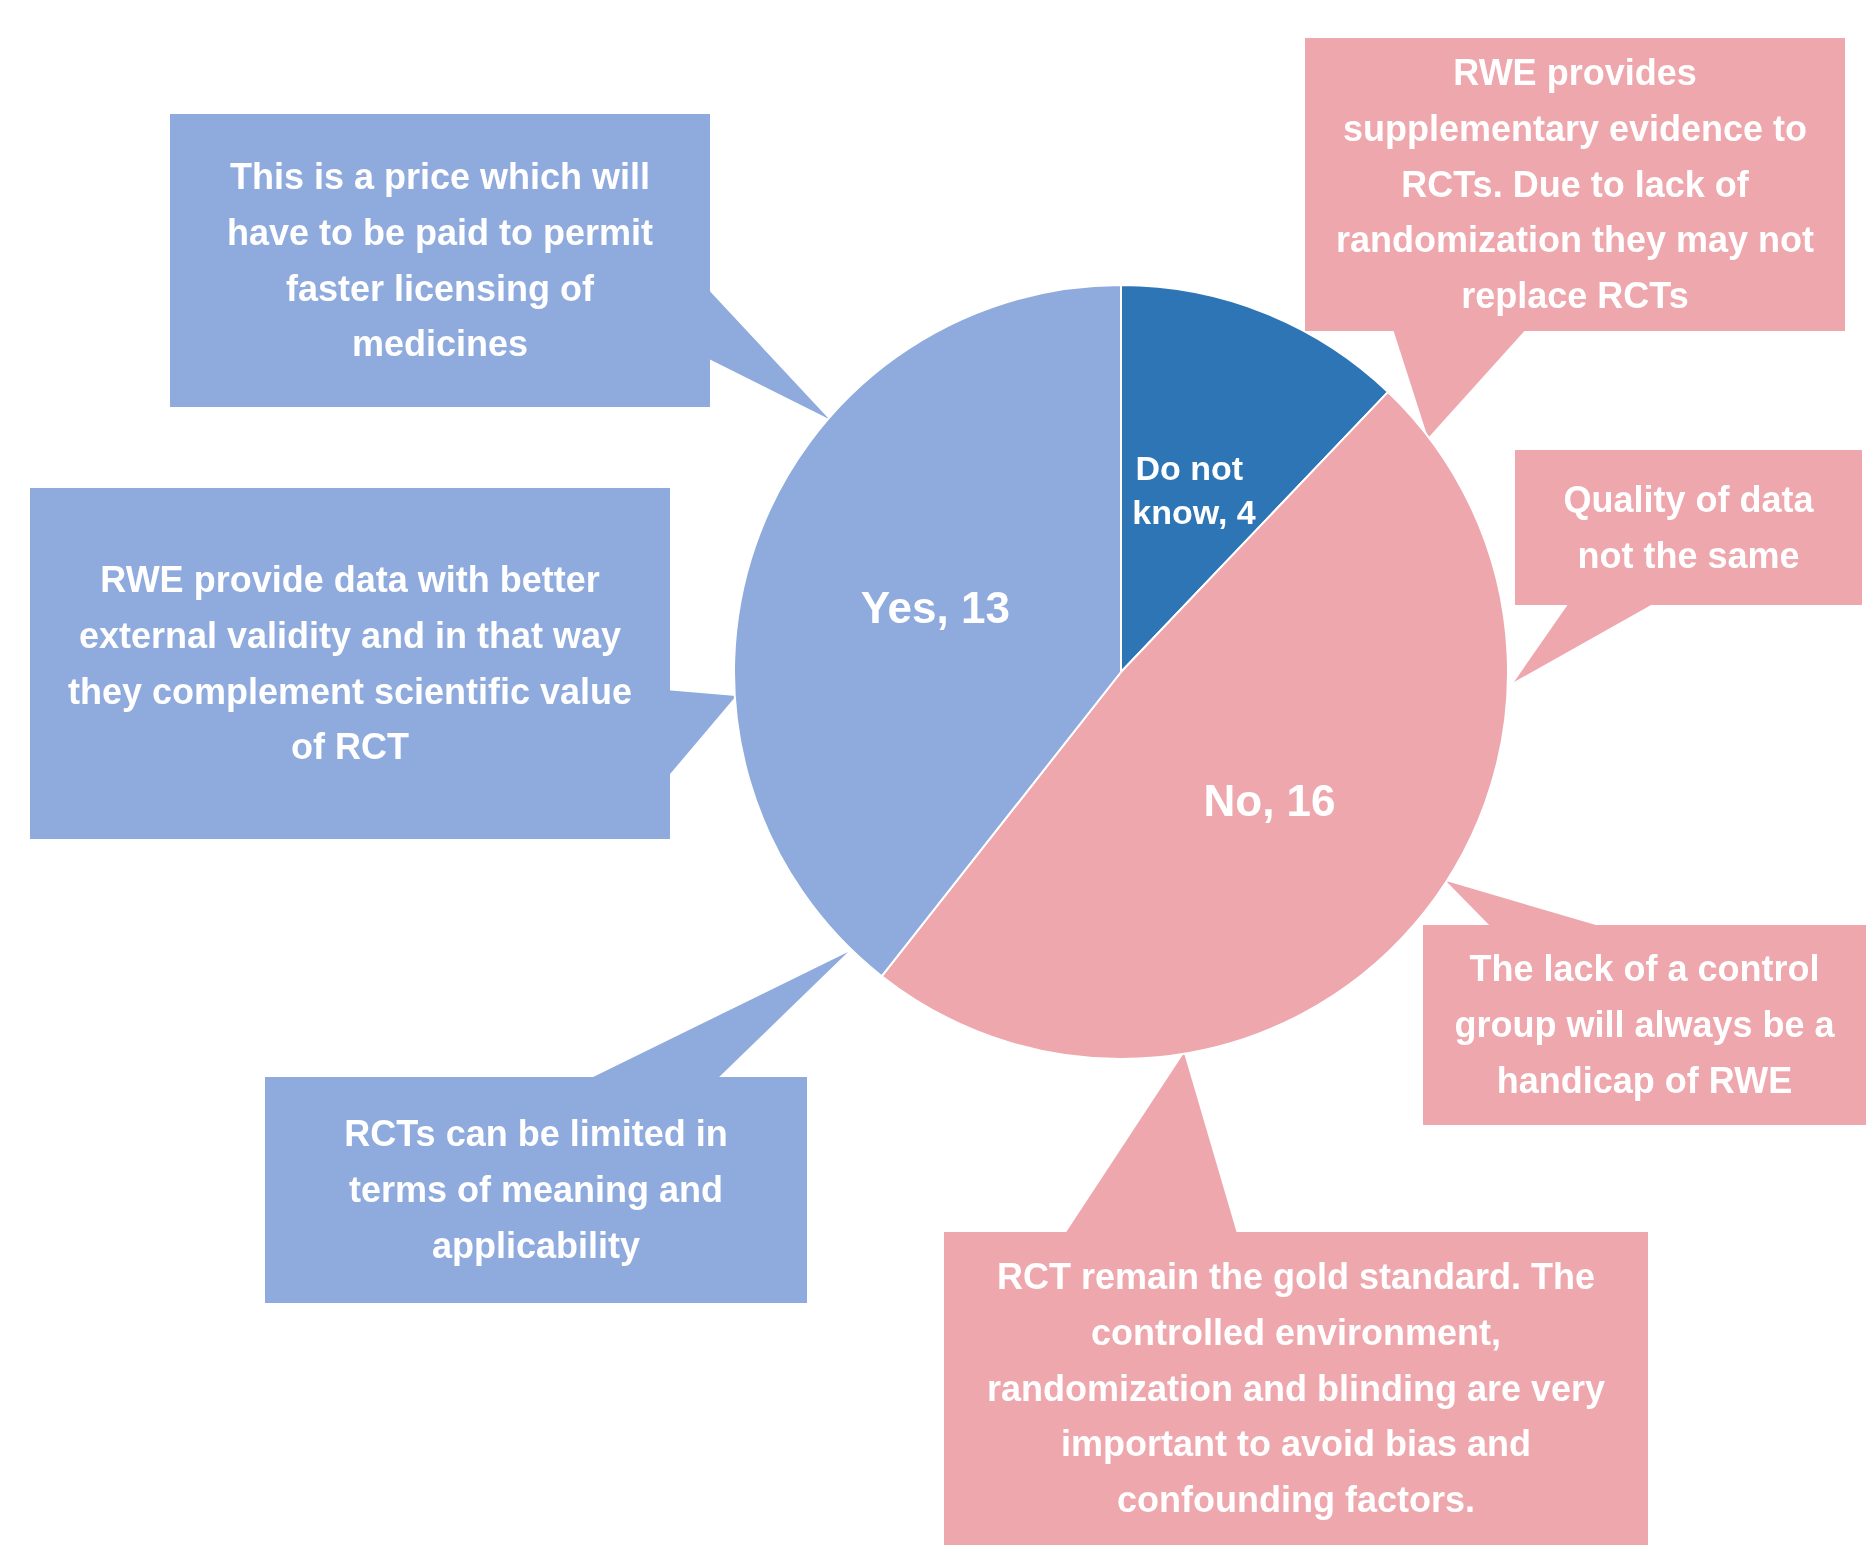  What do you see at coordinates (1575, 185) in the screenshot?
I see `text: RWE provides supplementary evidence to RCTs. Due to lack of randomization they may not replace RCTs` at bounding box center [1575, 185].